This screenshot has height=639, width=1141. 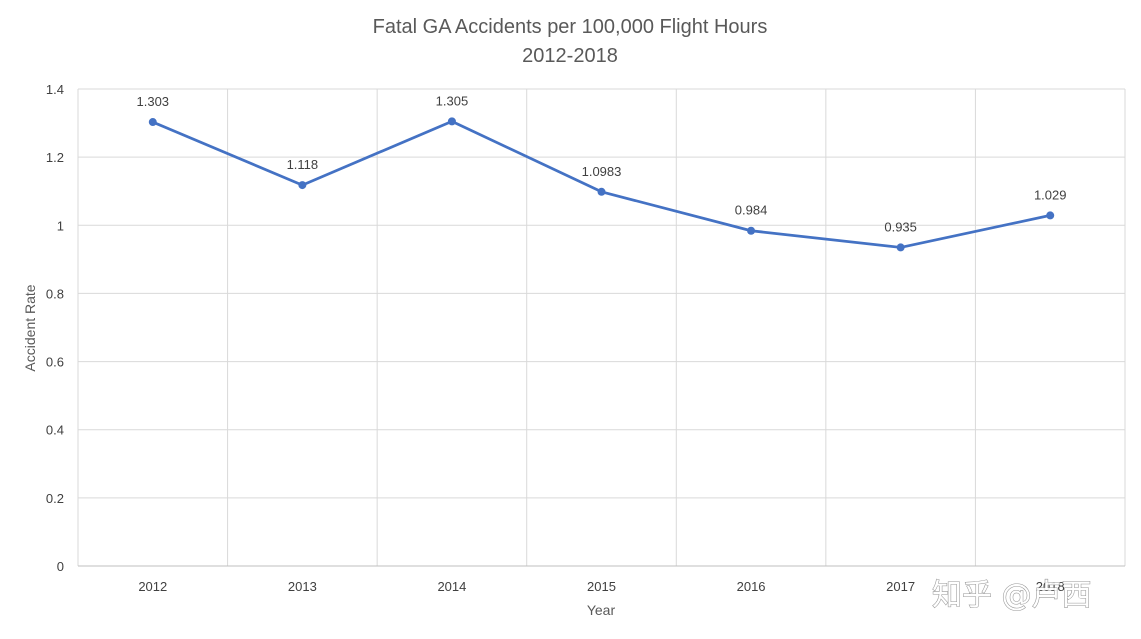 I want to click on chart-subtitle: 2012-2018, so click(x=570, y=56).